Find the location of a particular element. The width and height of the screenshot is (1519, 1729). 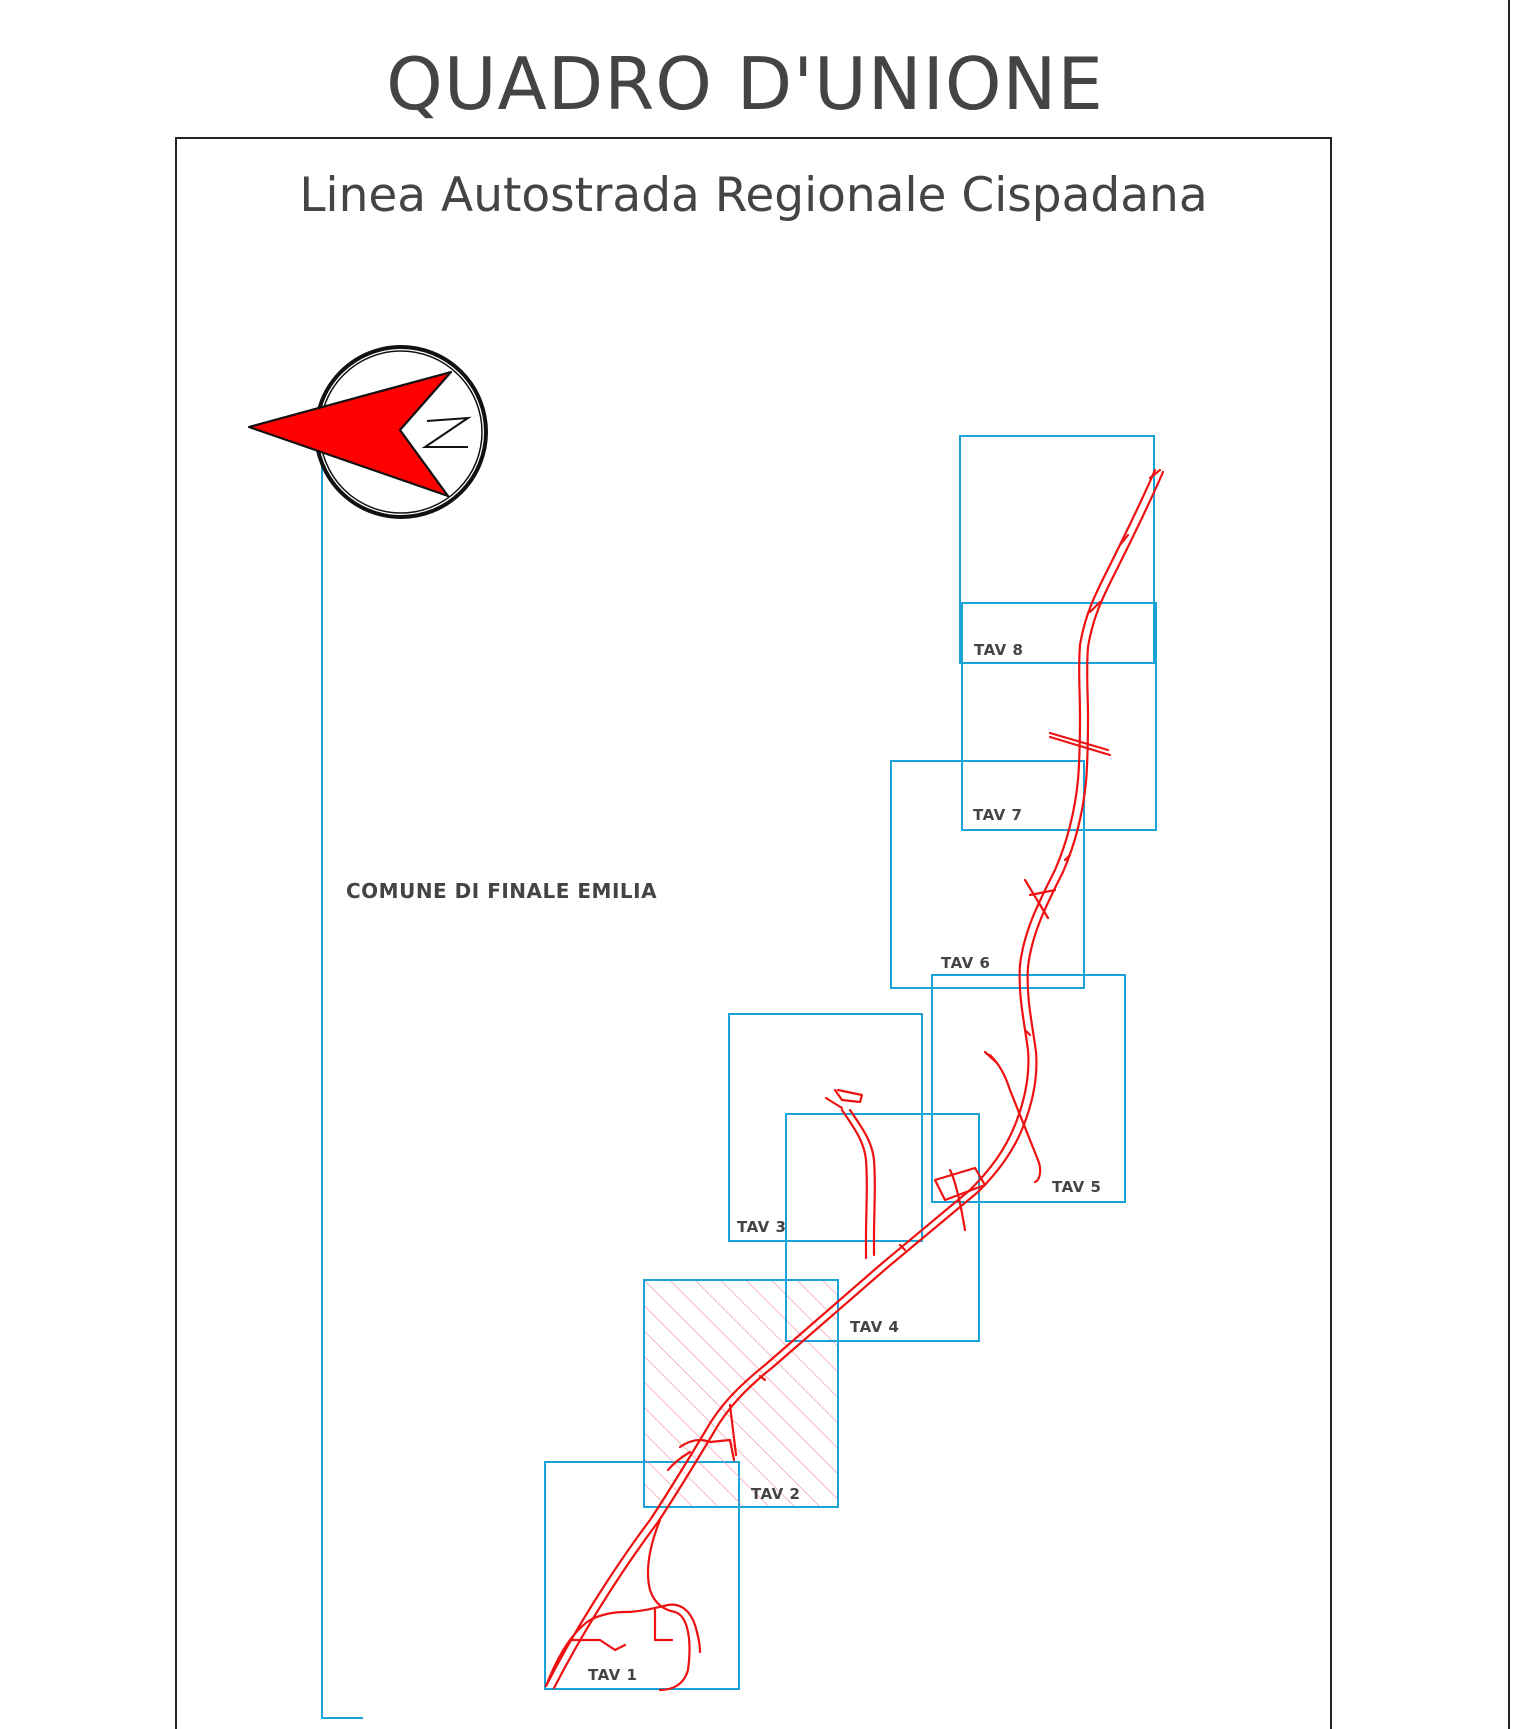

tile-label-6: TAV 6 is located at coordinates (965, 963).